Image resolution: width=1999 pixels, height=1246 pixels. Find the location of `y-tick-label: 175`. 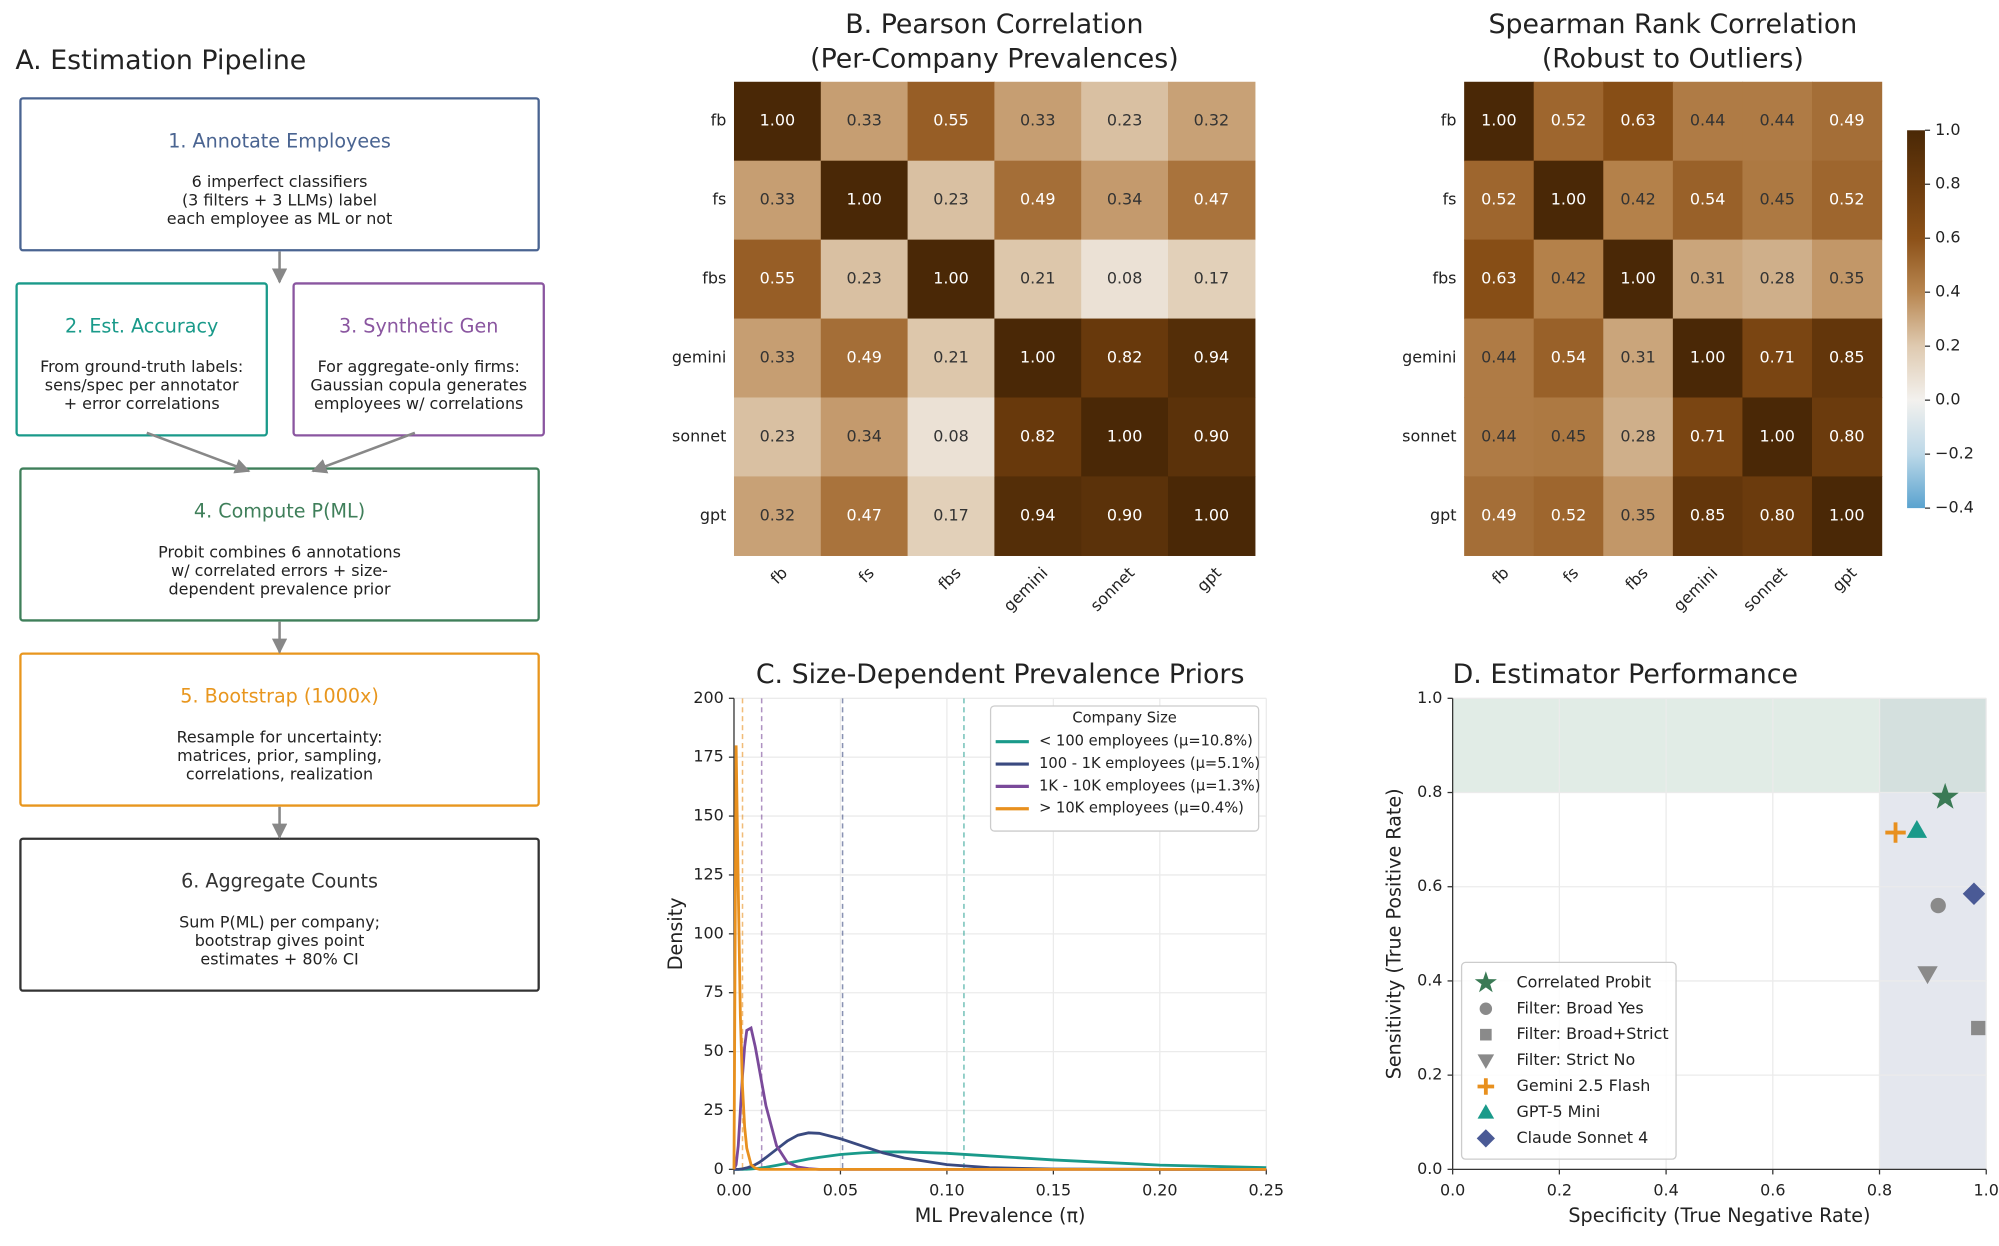

y-tick-label: 175 is located at coordinates (708, 756).